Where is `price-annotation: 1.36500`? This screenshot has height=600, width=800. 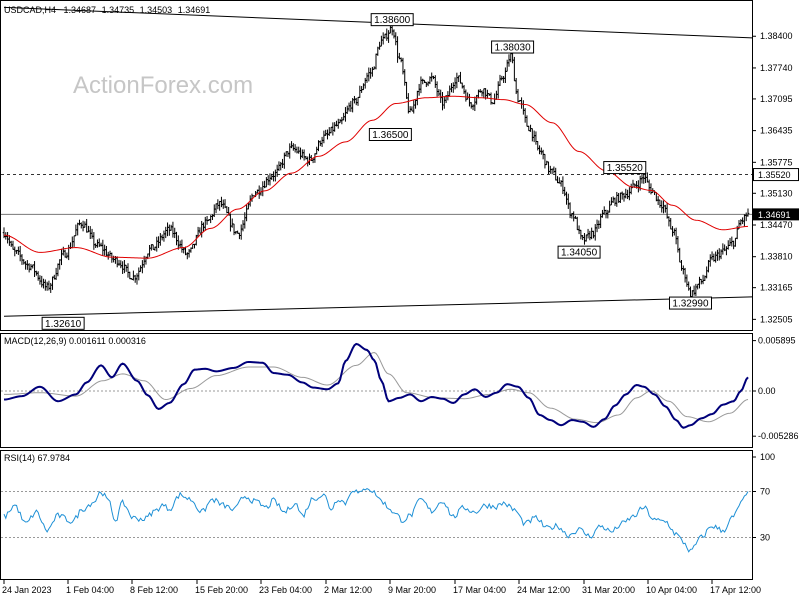 price-annotation: 1.36500 is located at coordinates (390, 134).